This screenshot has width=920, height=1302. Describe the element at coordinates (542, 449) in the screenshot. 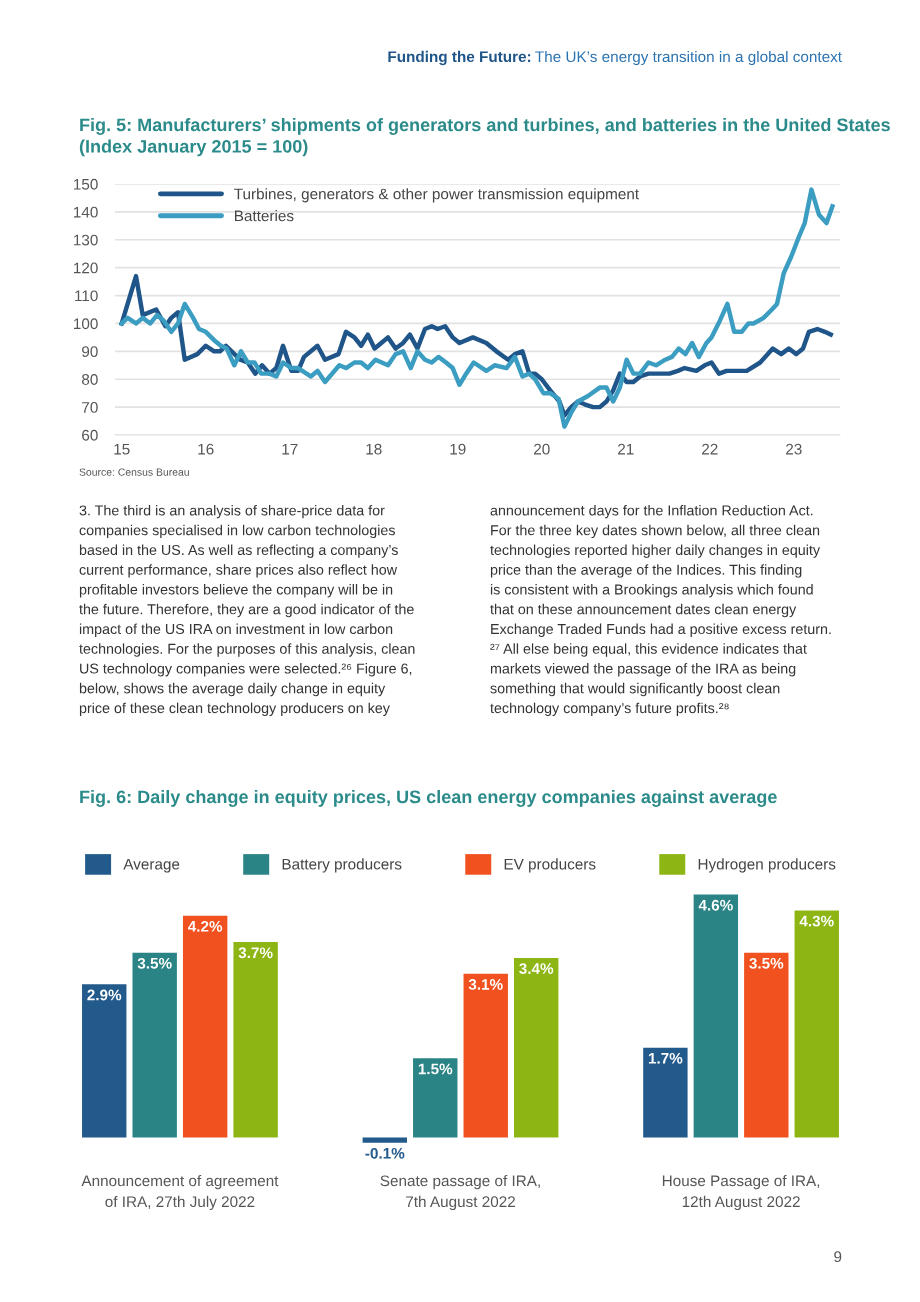

I see `x-tick-label: 20` at that location.